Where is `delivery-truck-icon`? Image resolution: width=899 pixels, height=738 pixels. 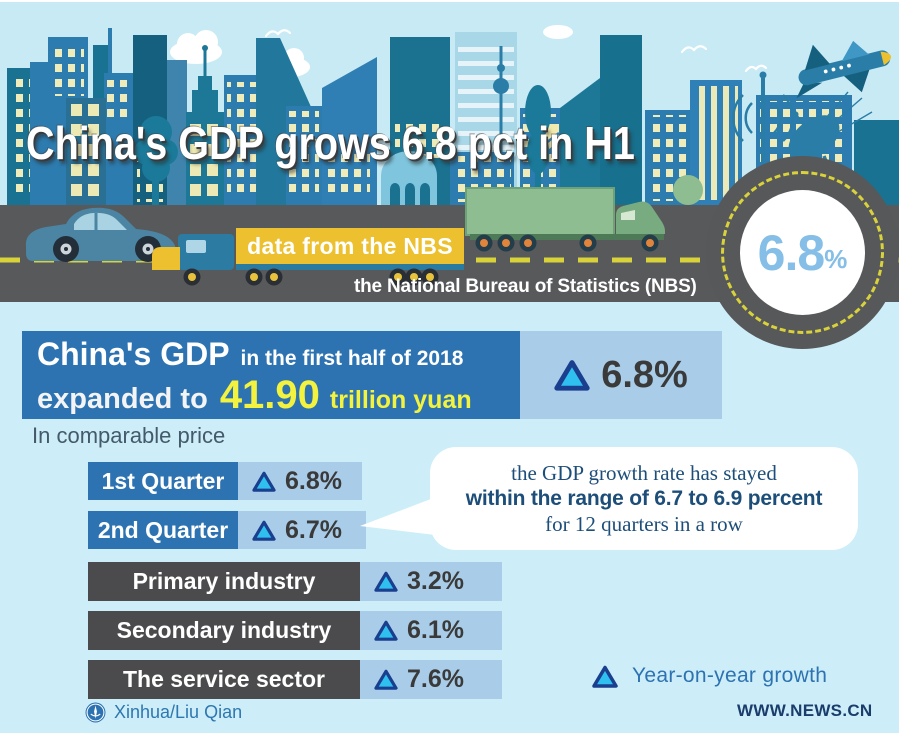 delivery-truck-icon is located at coordinates (565, 219).